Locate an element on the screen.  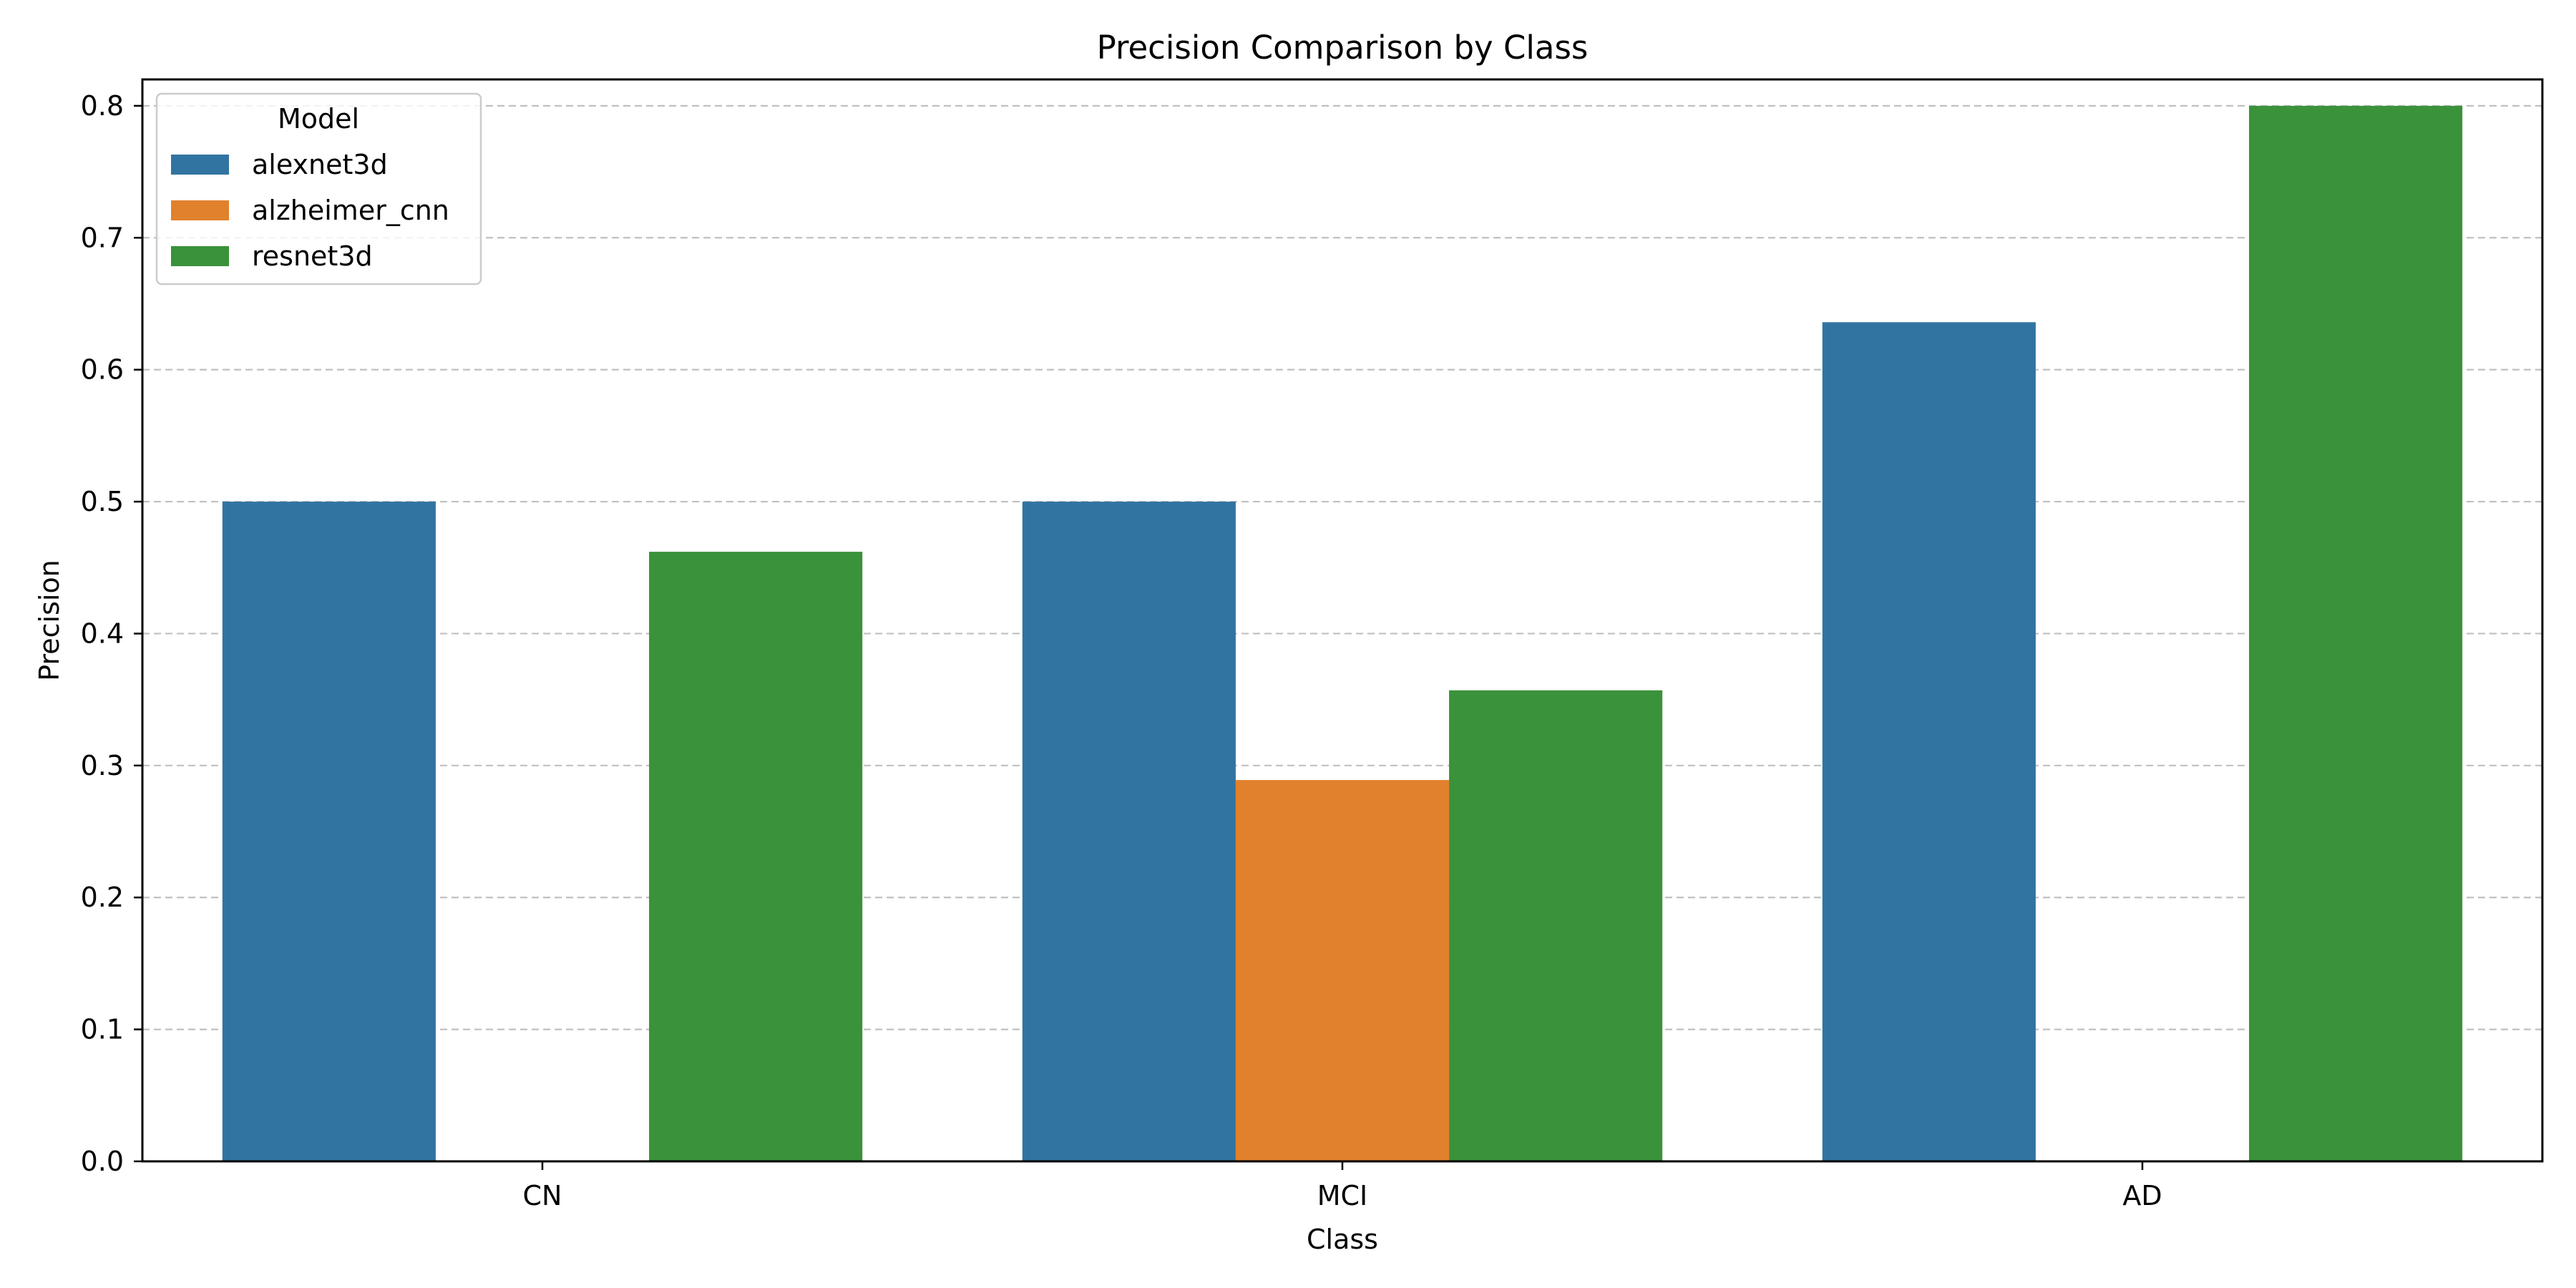
legend-frame is located at coordinates (318, 189).